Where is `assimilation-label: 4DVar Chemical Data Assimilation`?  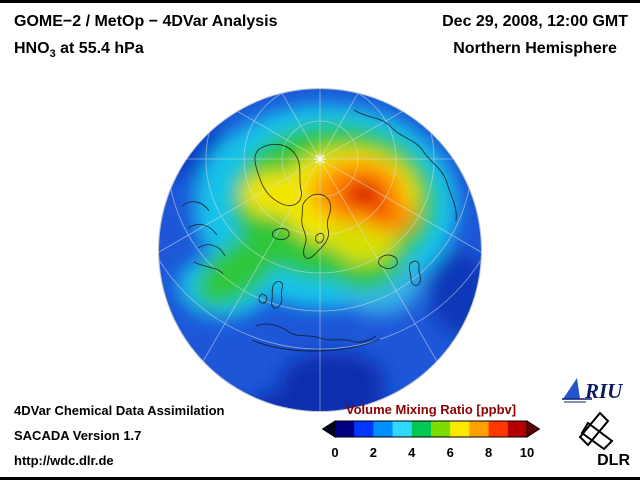 assimilation-label: 4DVar Chemical Data Assimilation is located at coordinates (119, 410).